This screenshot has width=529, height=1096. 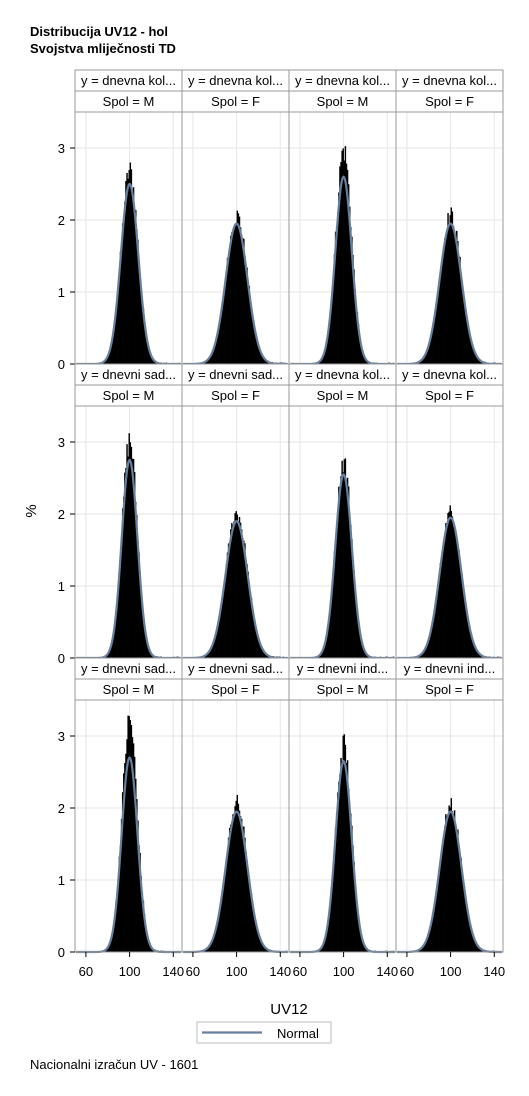 I want to click on y-axis-label: %, so click(x=31, y=510).